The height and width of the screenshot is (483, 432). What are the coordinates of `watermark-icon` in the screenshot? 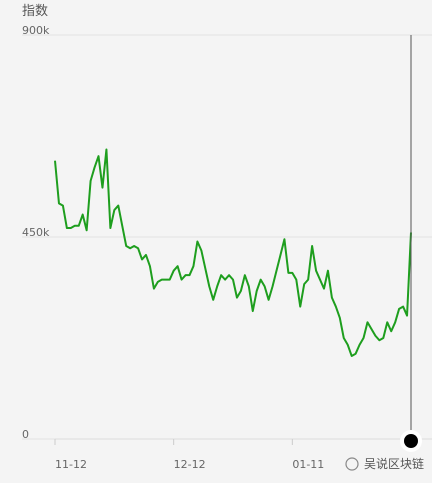 It's located at (352, 464).